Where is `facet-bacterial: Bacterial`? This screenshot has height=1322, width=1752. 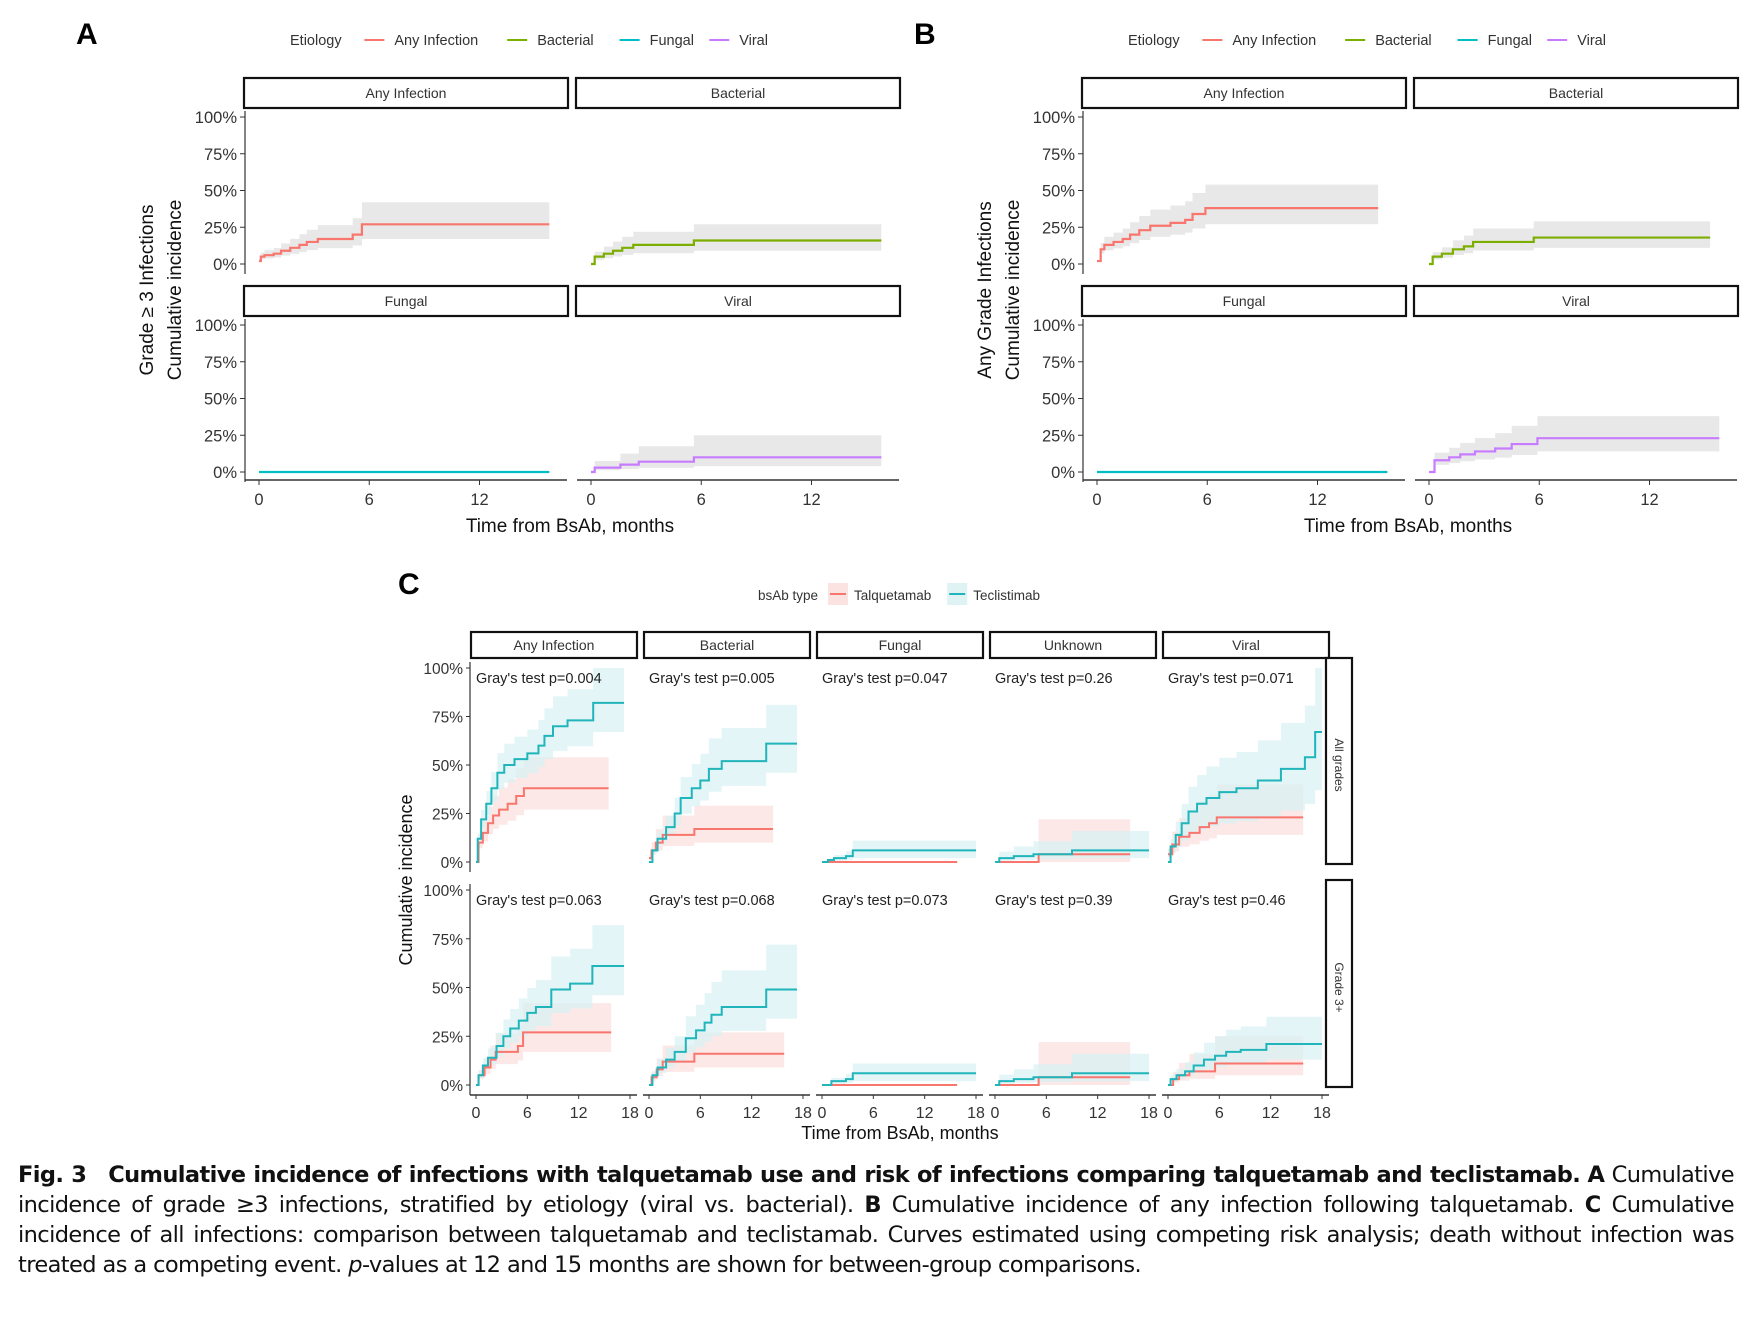 facet-bacterial: Bacterial is located at coordinates (738, 171).